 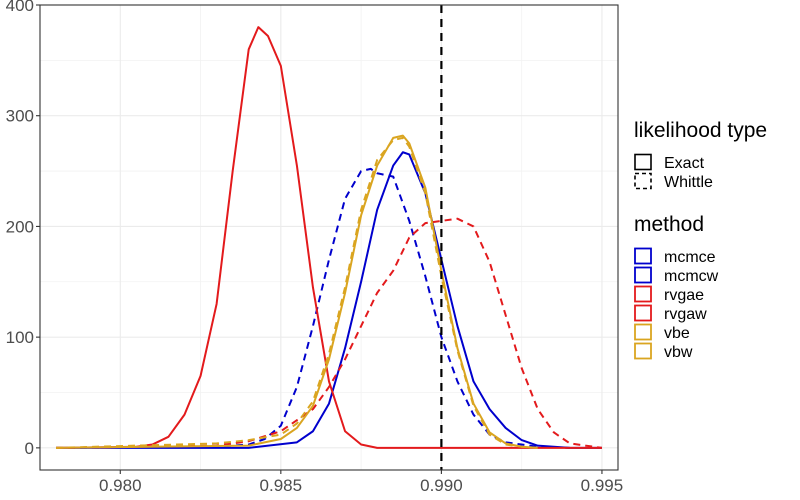 I want to click on legend-key-rvgaw, so click(x=643, y=313).